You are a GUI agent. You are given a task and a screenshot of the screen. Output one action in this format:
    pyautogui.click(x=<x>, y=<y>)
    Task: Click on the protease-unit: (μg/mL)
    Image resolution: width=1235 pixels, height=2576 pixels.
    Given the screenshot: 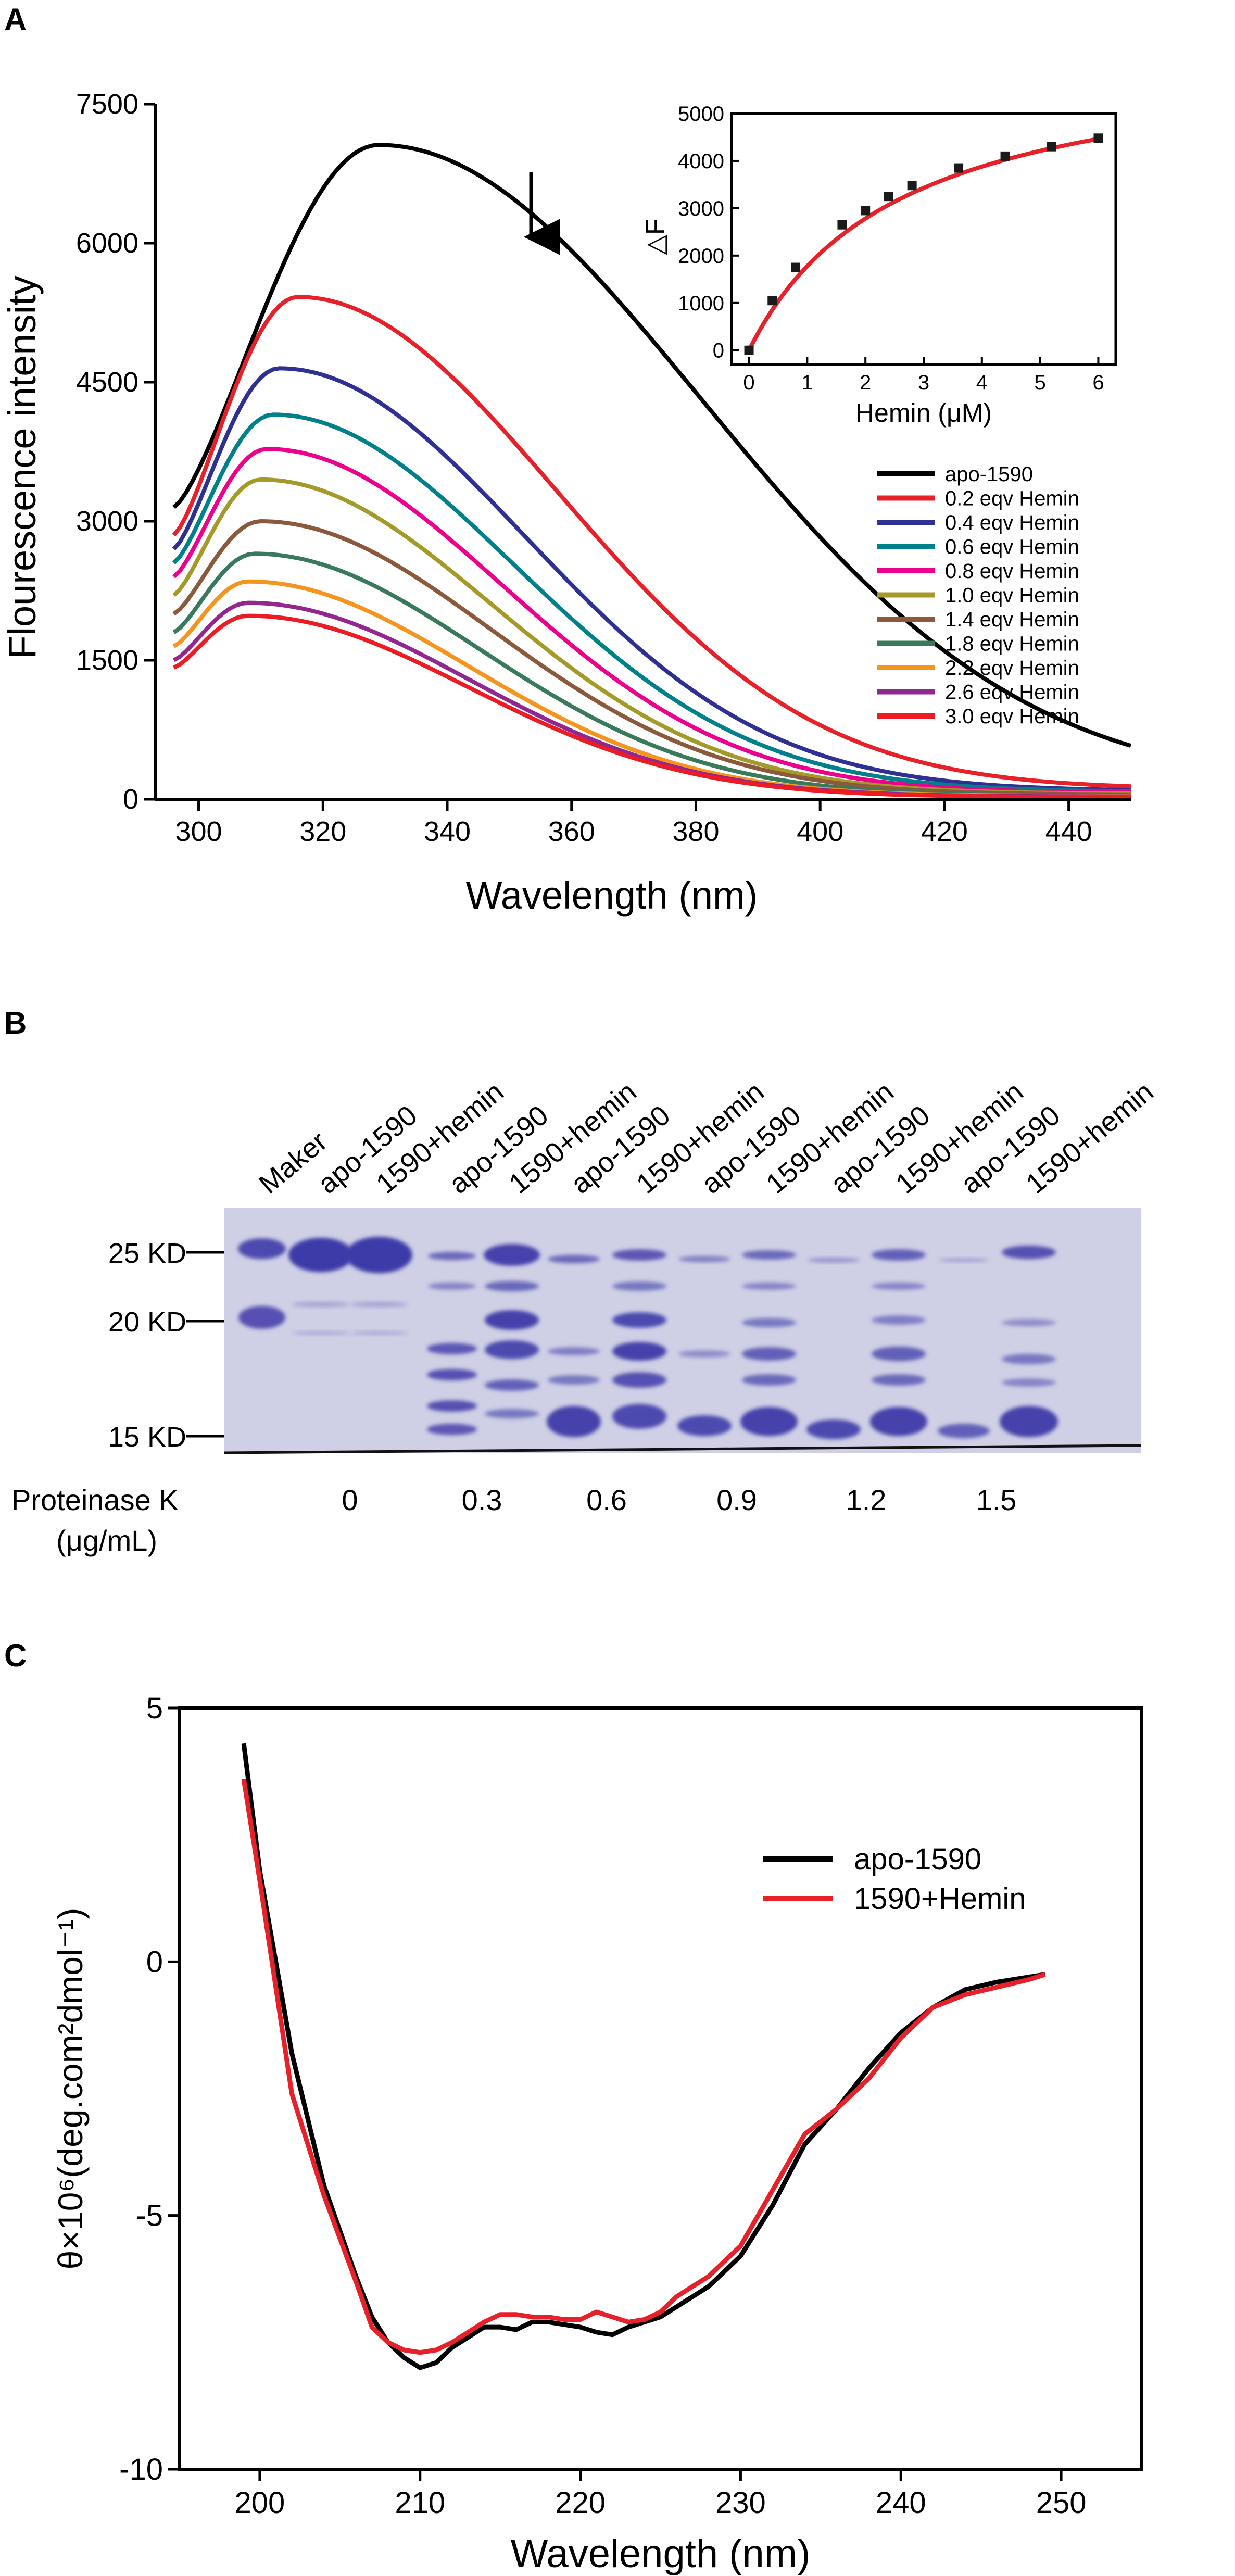 What is the action you would take?
    pyautogui.click(x=106, y=1541)
    